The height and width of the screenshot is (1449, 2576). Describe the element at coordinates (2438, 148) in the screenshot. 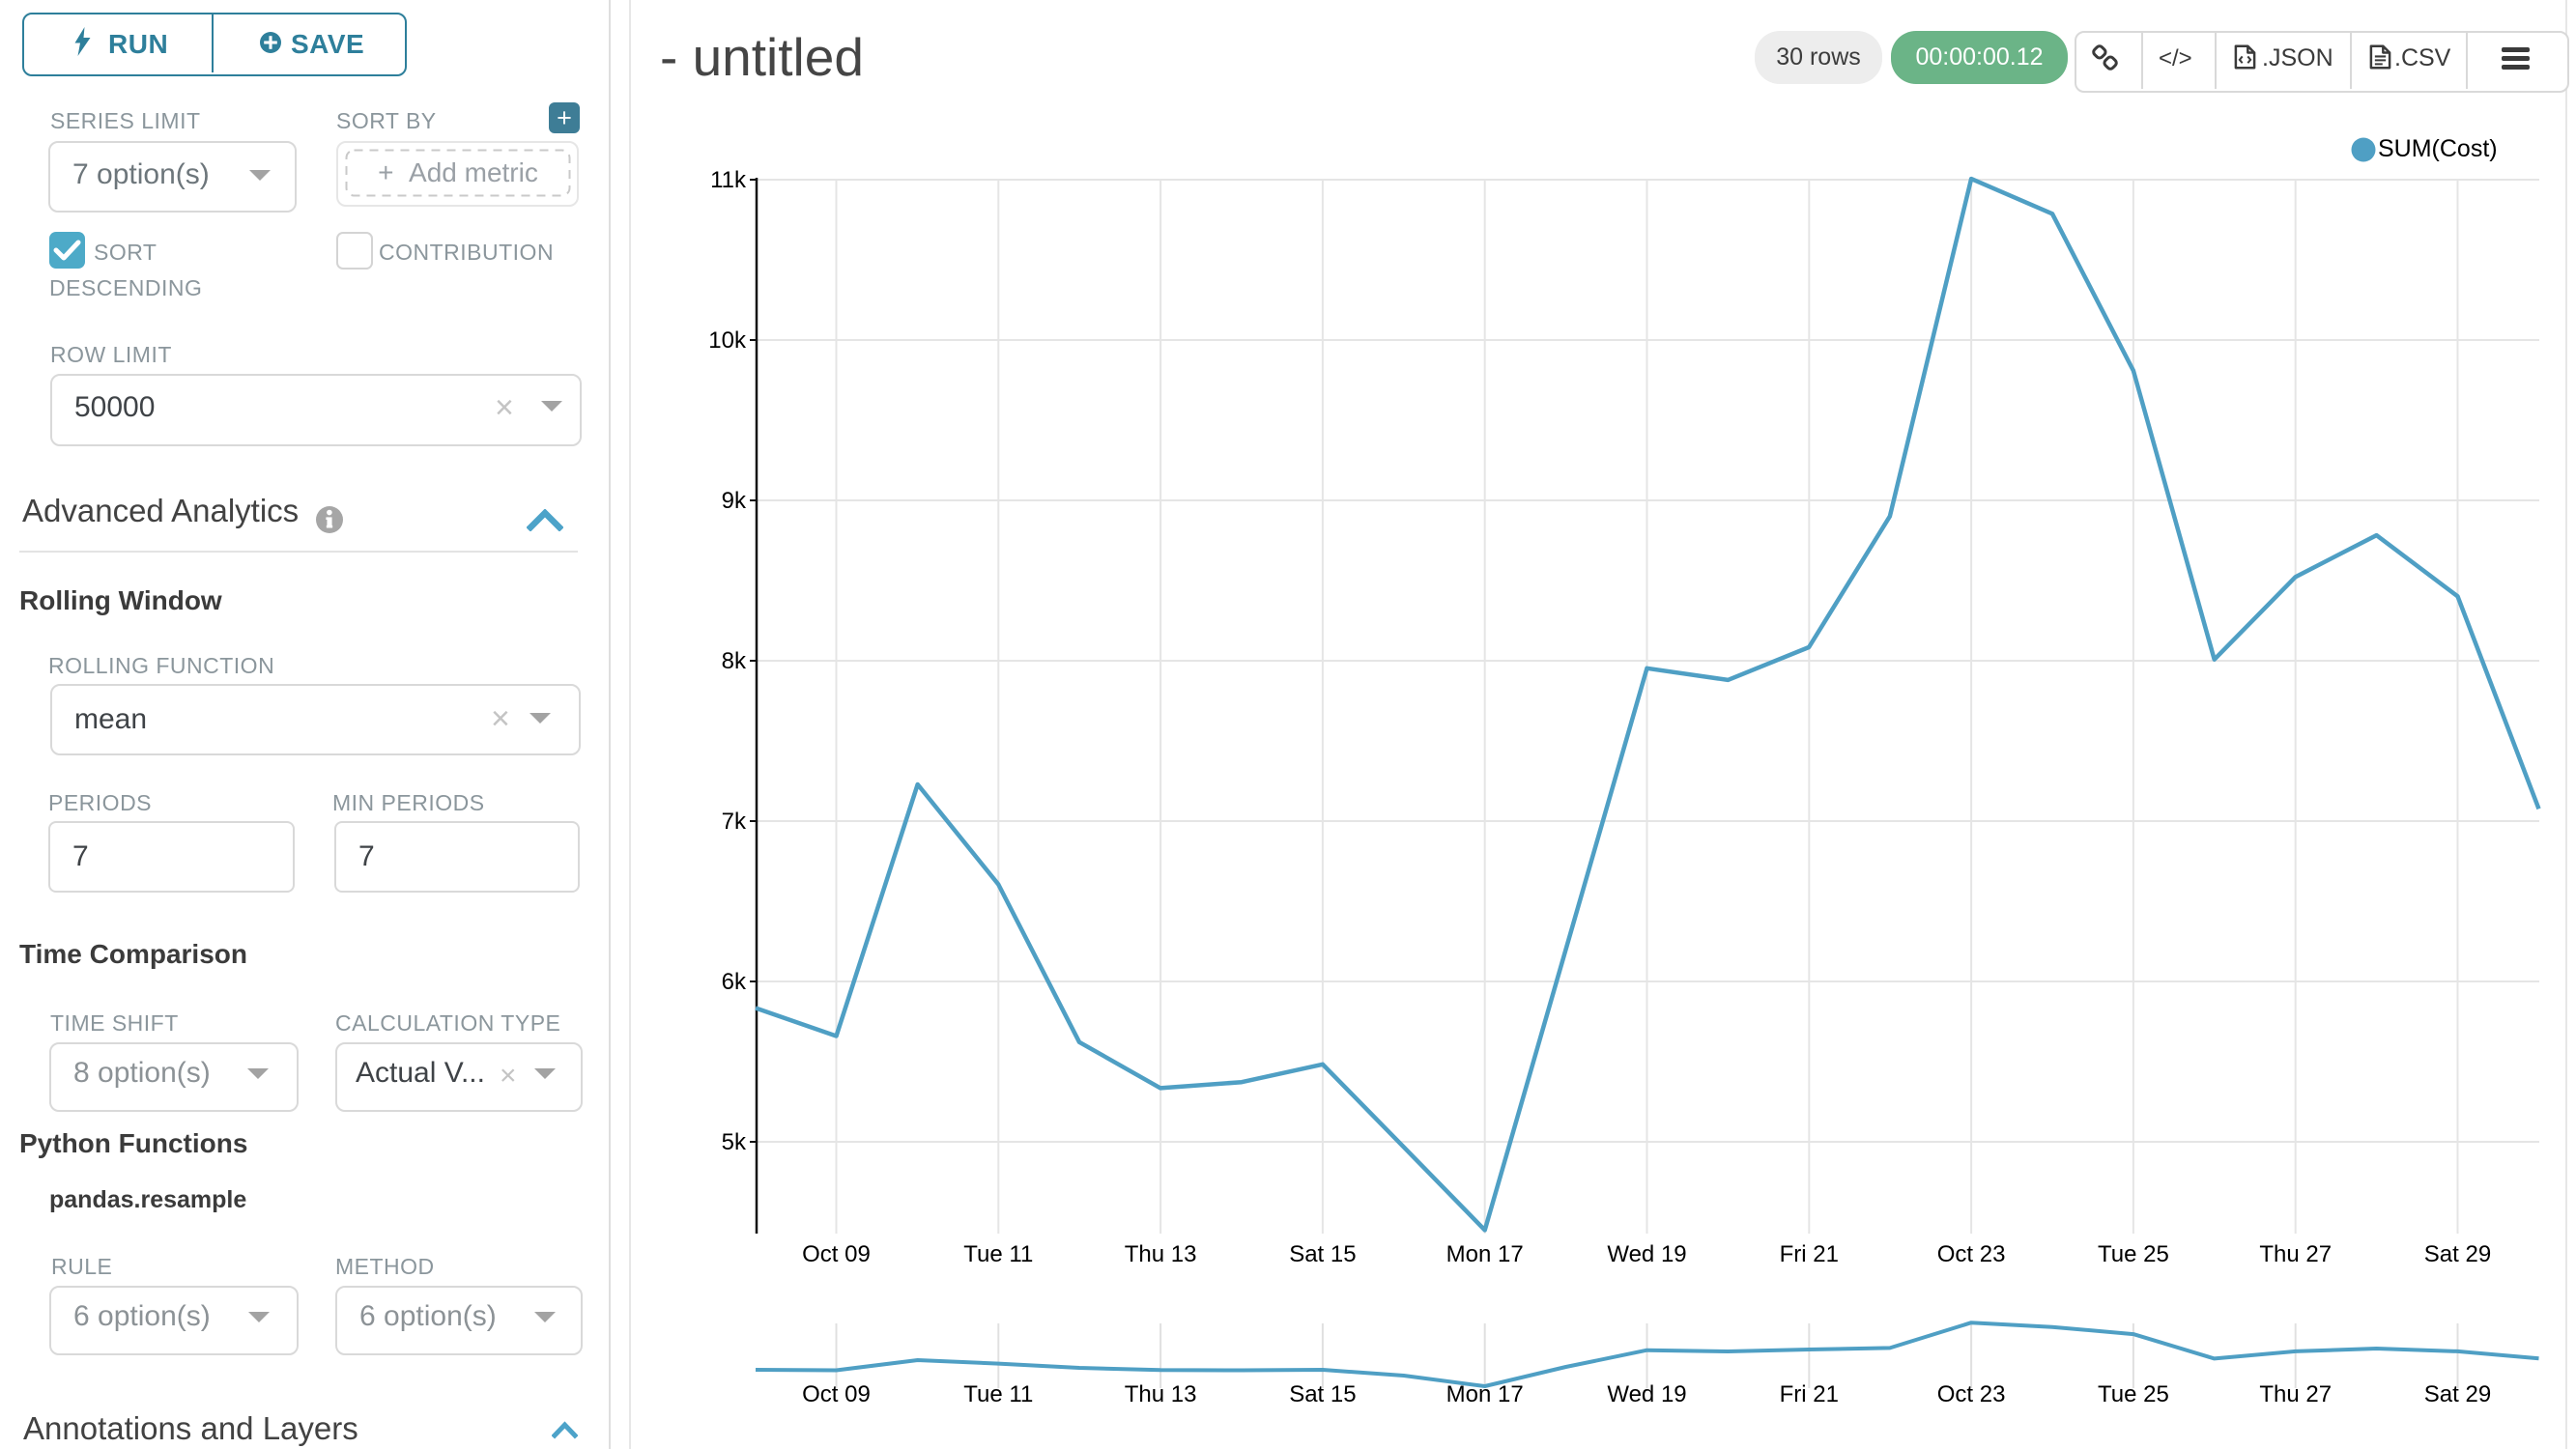

I see `svg-text: SUM(Cost)` at that location.